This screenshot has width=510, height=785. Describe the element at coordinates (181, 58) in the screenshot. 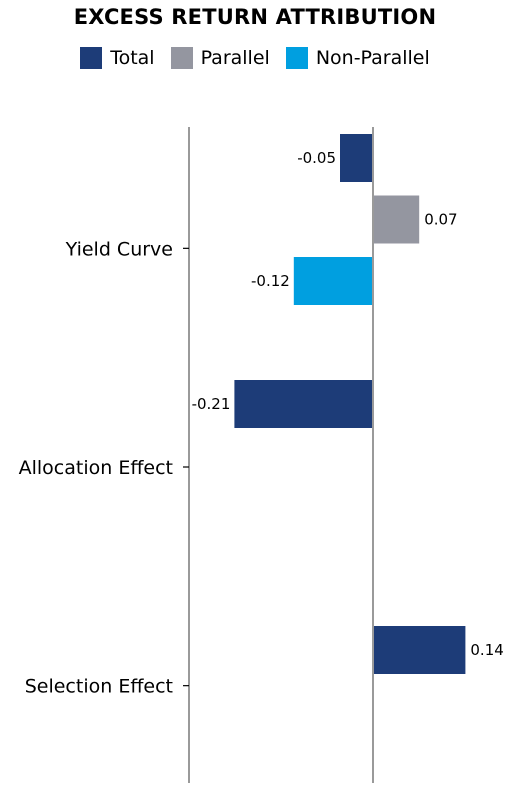

I see `legend-swatch-parallel` at that location.